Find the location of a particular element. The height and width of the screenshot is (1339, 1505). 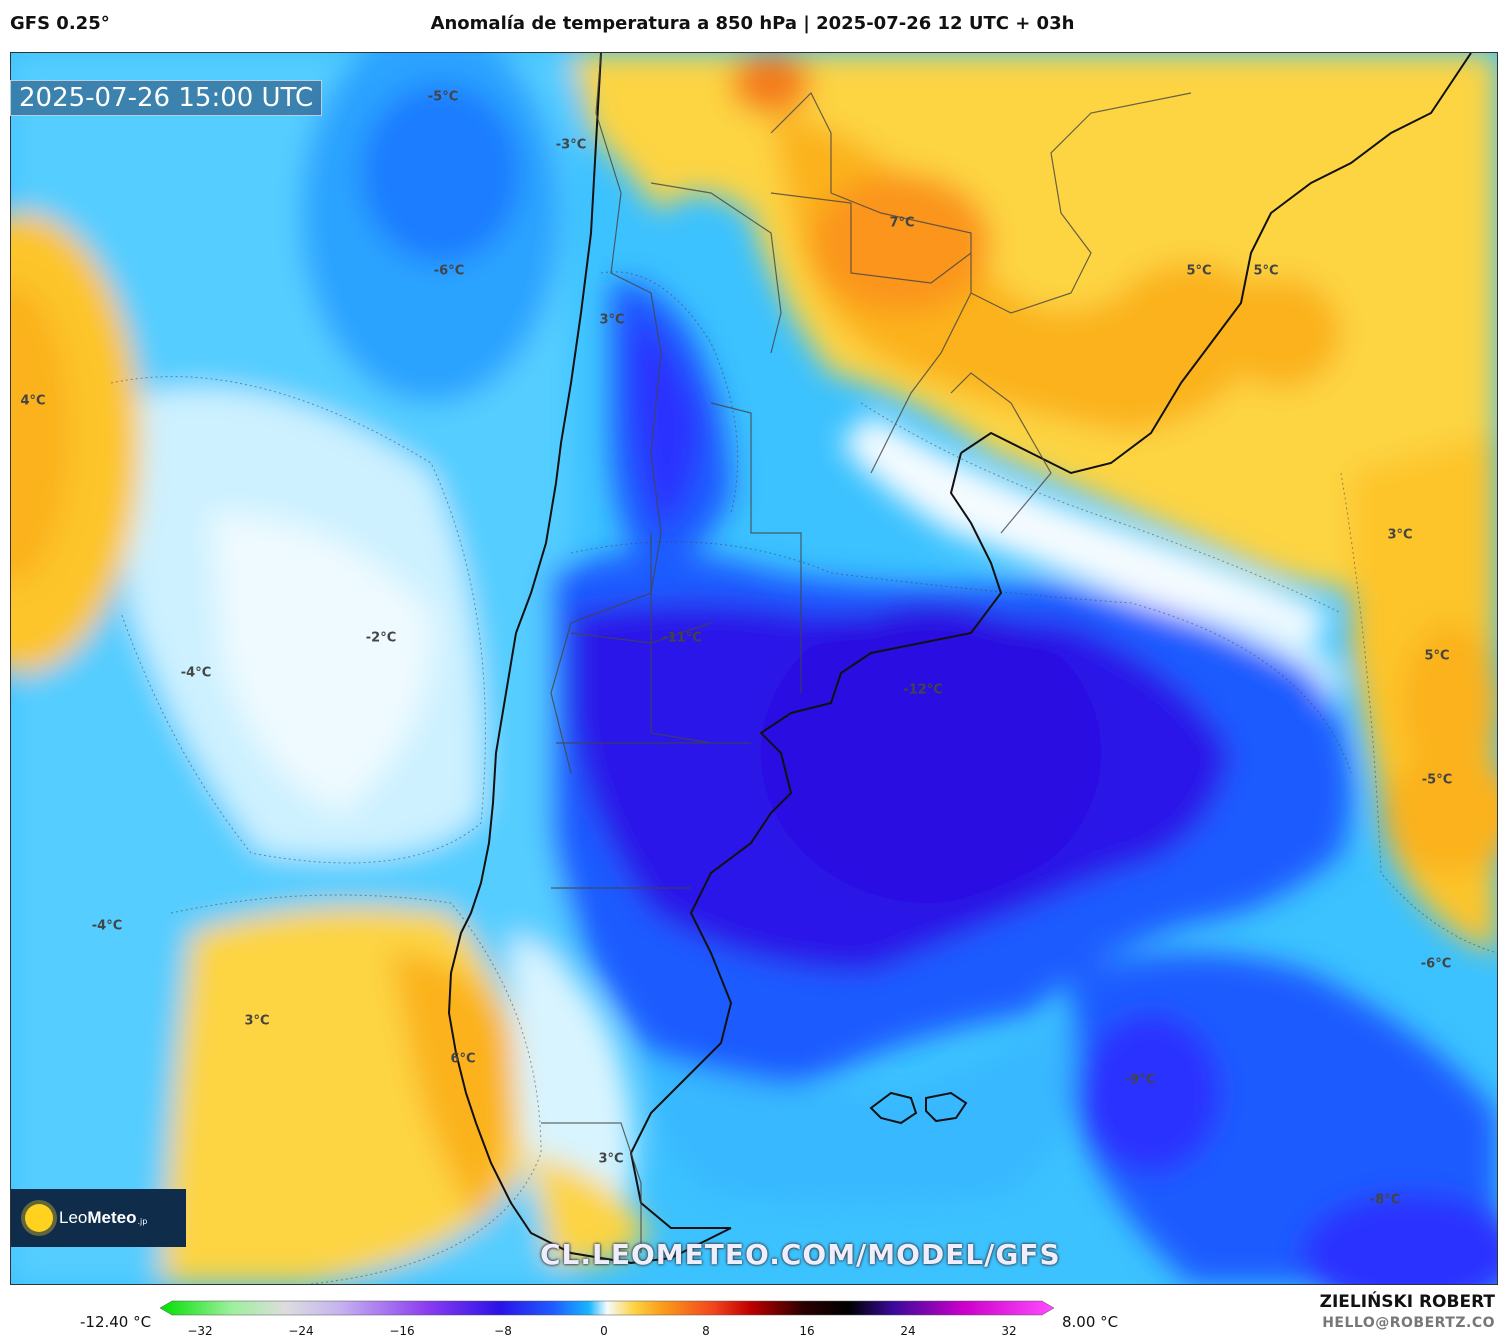

map-label: 7°C is located at coordinates (902, 223).